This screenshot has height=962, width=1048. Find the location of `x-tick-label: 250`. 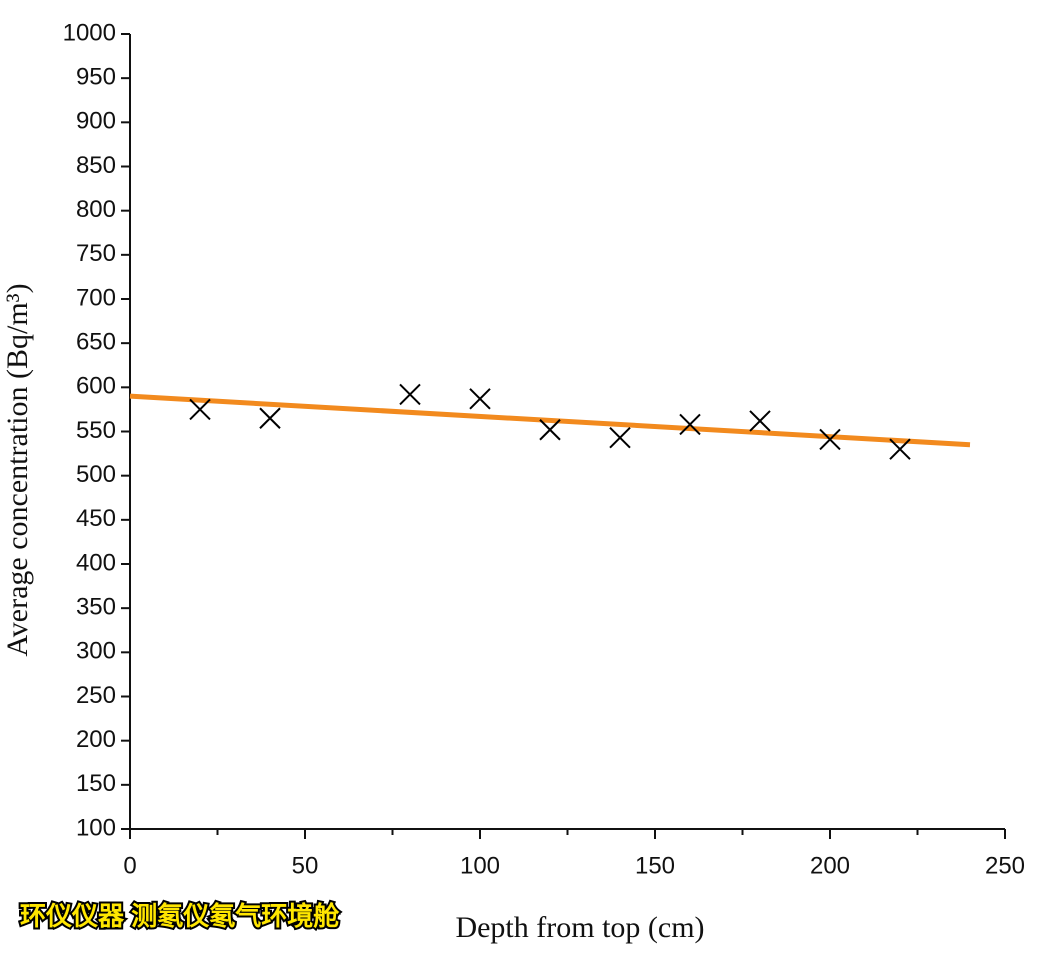

x-tick-label: 250 is located at coordinates (1005, 865).